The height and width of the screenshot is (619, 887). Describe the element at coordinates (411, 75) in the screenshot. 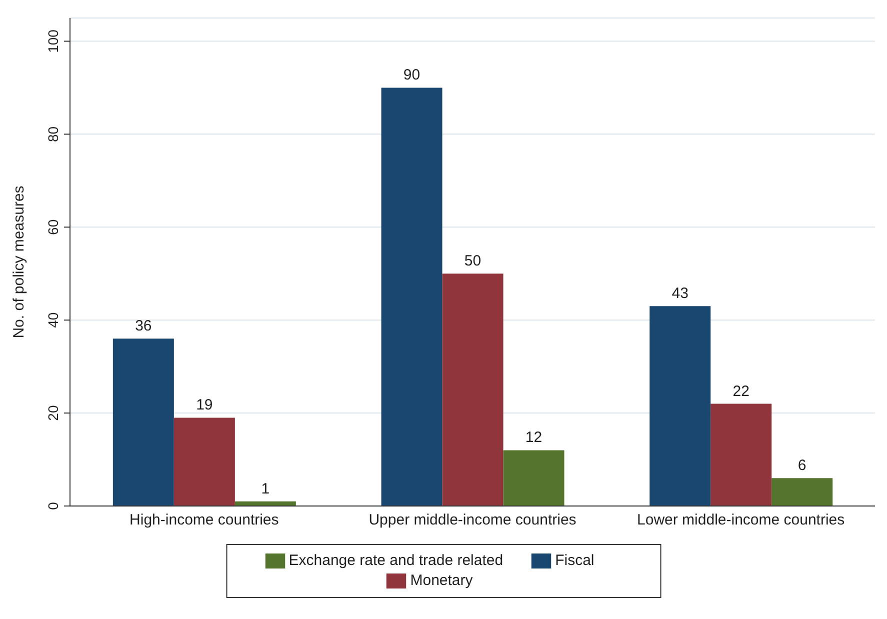

I see `data-label: 90` at that location.